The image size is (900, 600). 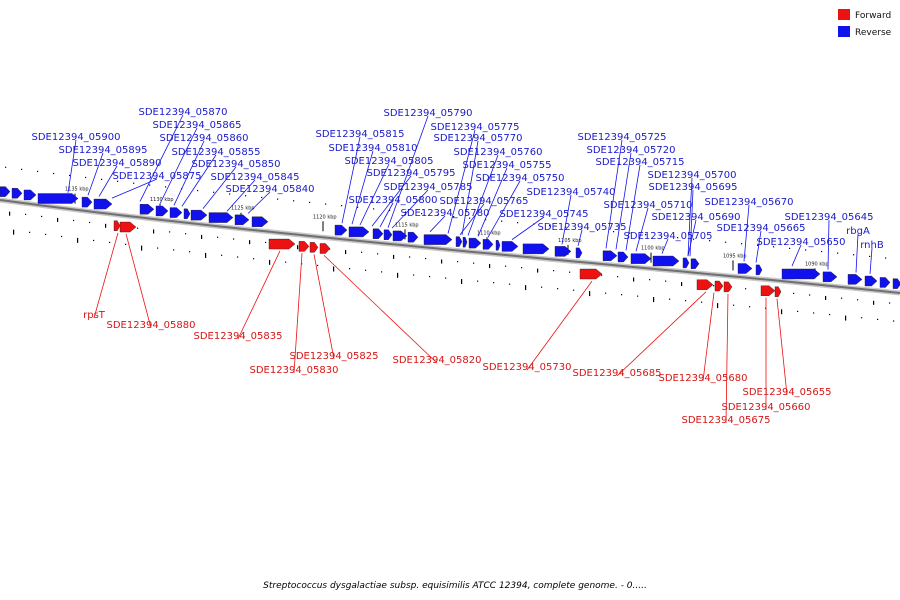 What do you see at coordinates (858, 231) in the screenshot?
I see `reverse-gene-label: rbgA` at bounding box center [858, 231].